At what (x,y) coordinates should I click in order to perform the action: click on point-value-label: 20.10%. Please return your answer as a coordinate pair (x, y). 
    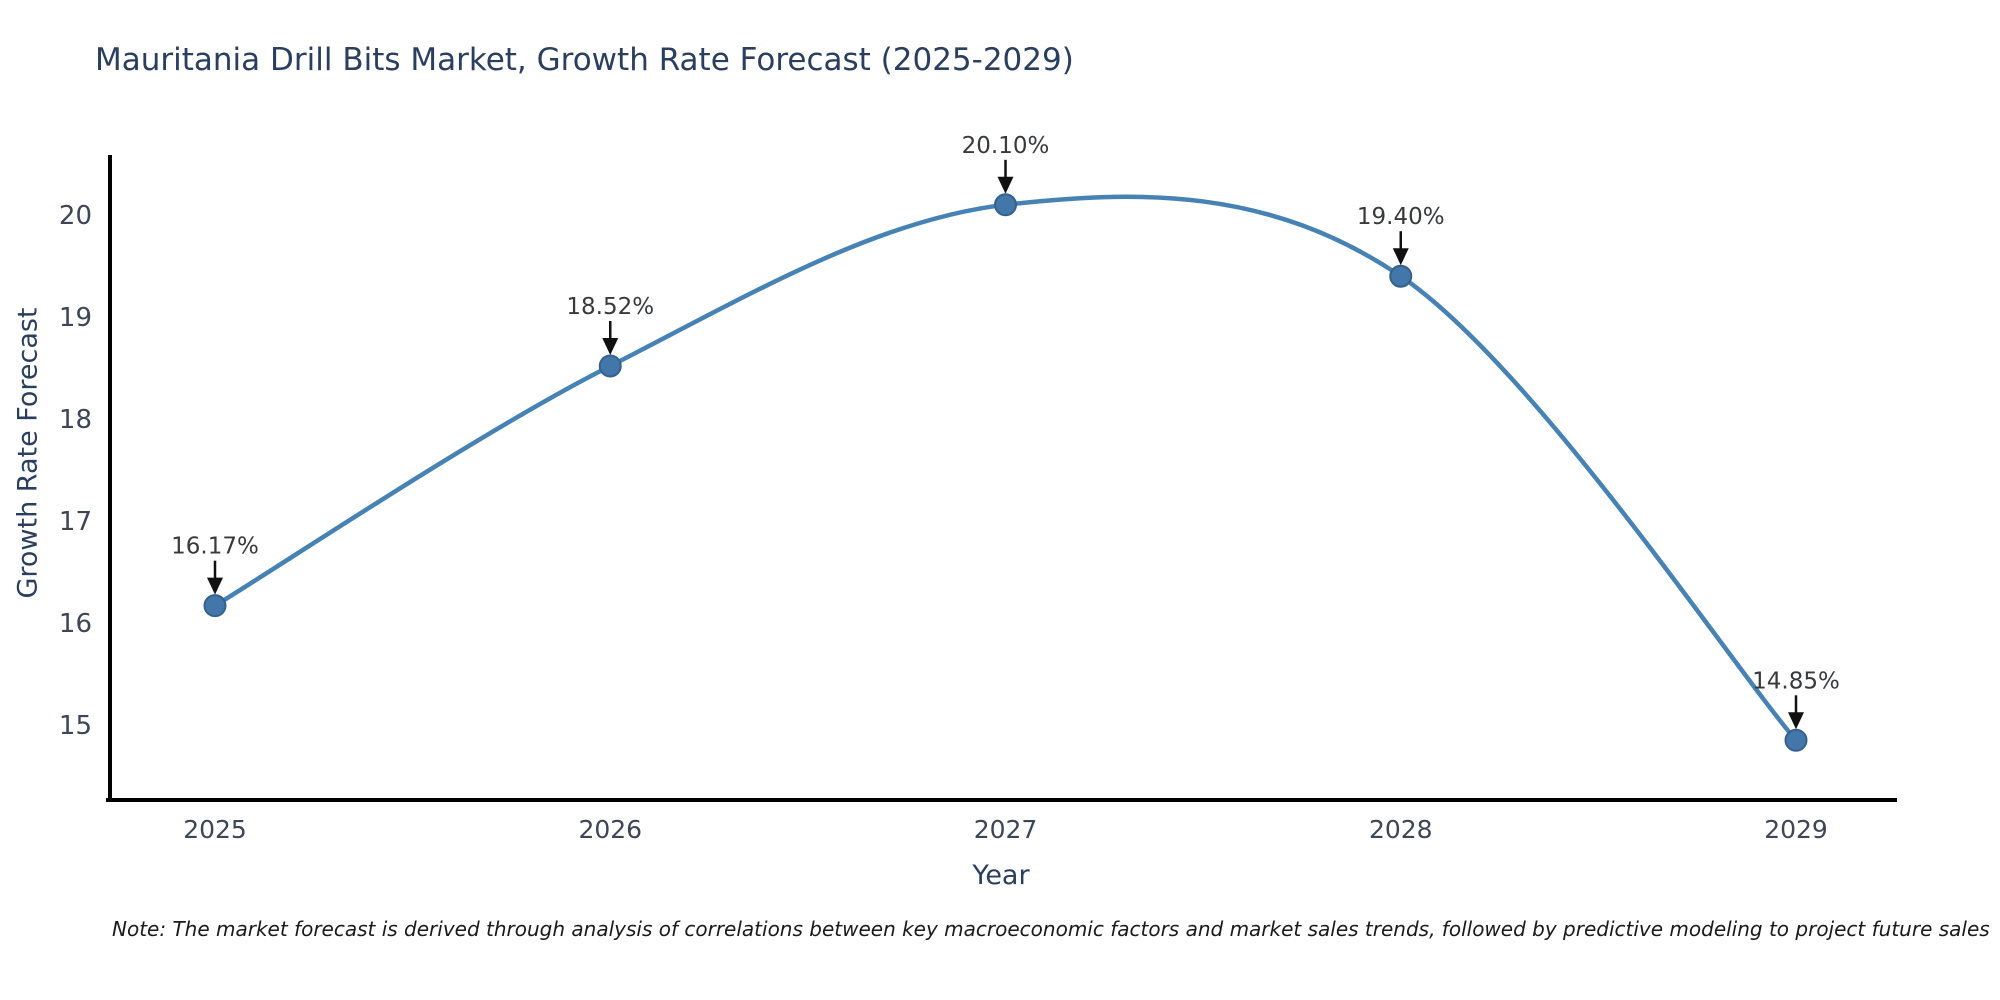
    Looking at the image, I should click on (1006, 146).